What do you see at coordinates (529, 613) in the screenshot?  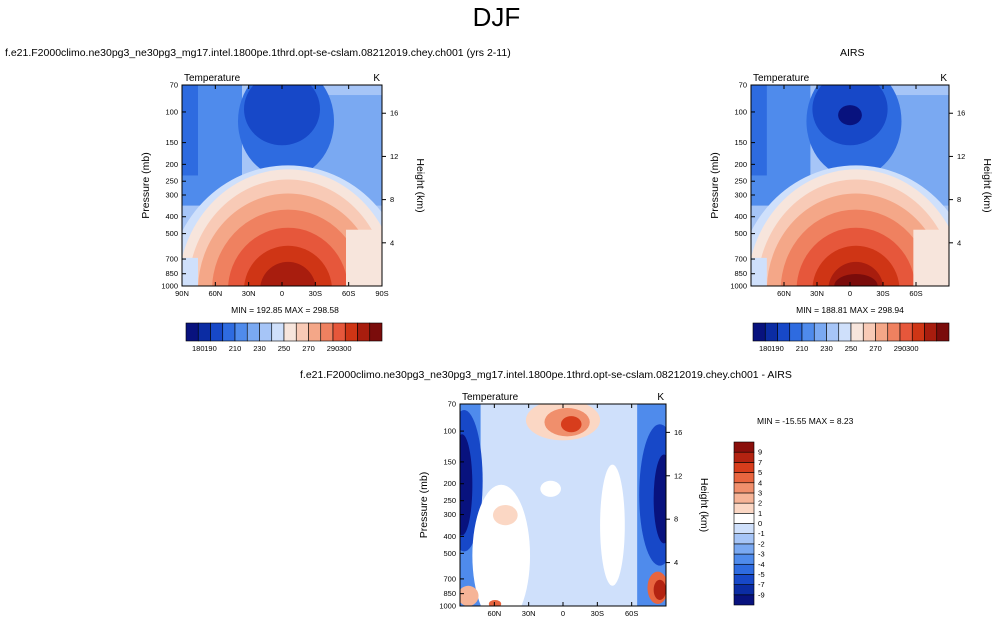 I see `x-tick-label: 30N` at bounding box center [529, 613].